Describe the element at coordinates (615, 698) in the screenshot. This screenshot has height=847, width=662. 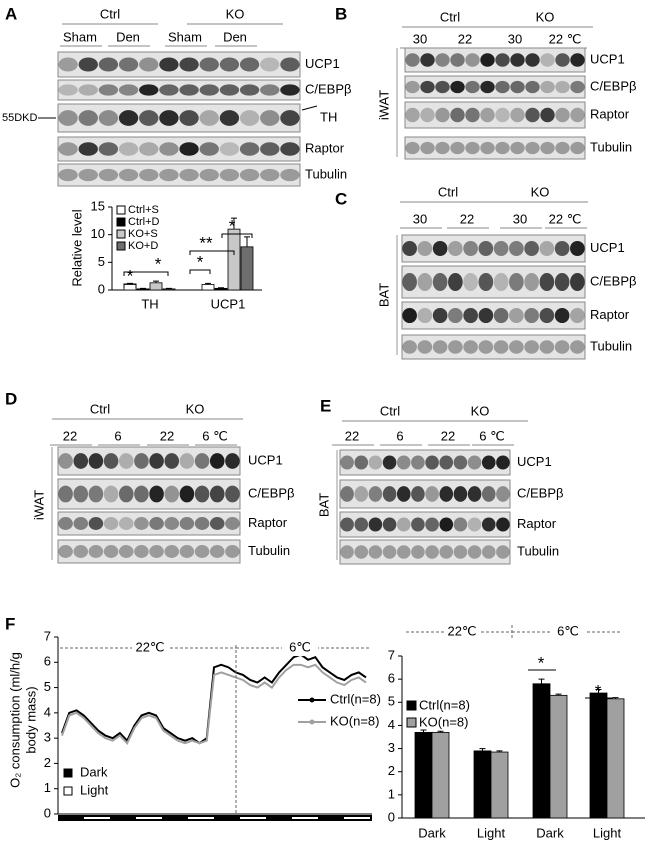
I see `error-bar` at that location.